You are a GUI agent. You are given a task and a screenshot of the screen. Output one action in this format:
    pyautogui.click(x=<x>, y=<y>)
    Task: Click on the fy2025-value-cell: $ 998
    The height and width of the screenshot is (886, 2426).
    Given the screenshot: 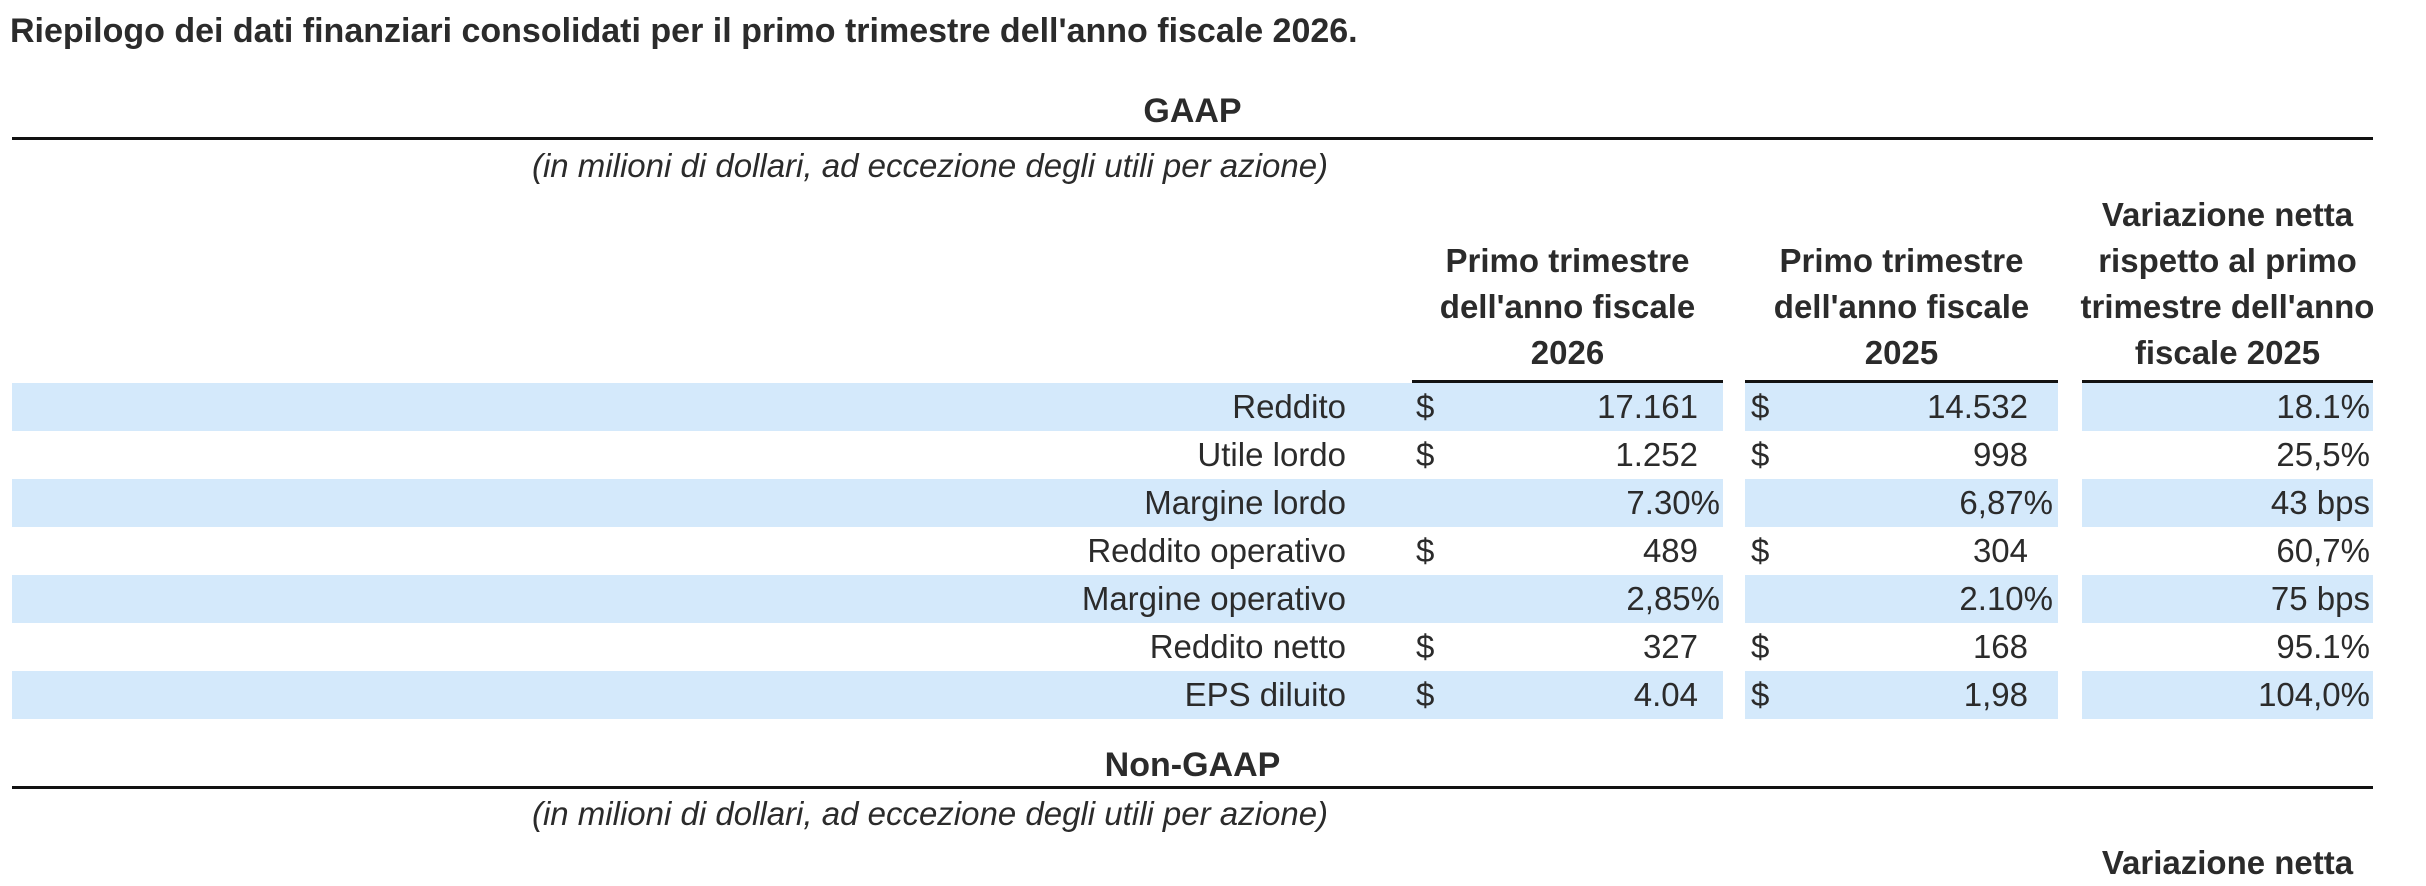 What is the action you would take?
    pyautogui.click(x=1901, y=455)
    